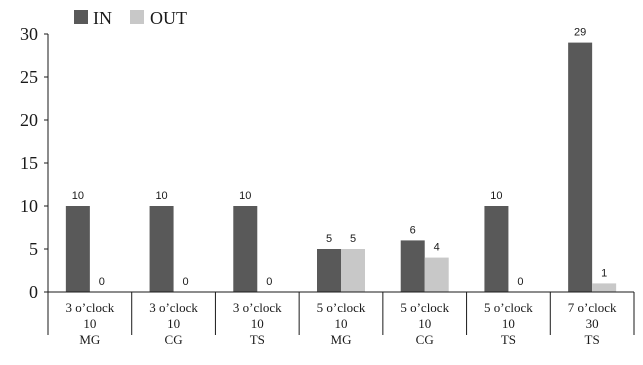 This screenshot has width=643, height=365. Describe the element at coordinates (604, 273) in the screenshot. I see `data-label: 1` at that location.